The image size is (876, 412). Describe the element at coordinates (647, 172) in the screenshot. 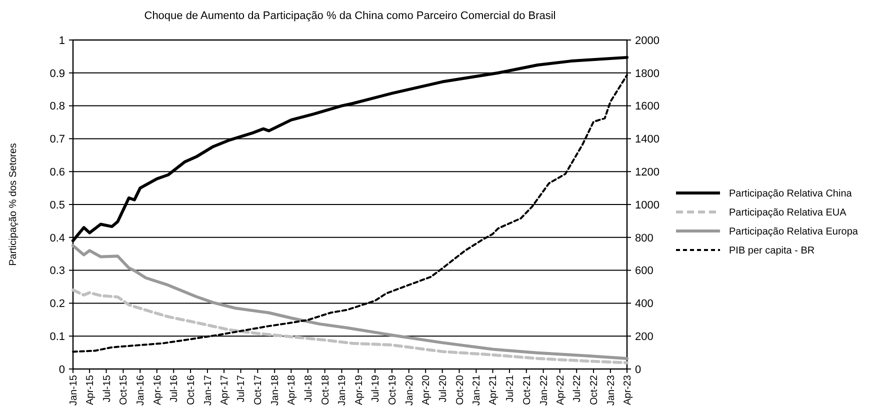

I see `y2-tick-label: 1200` at that location.